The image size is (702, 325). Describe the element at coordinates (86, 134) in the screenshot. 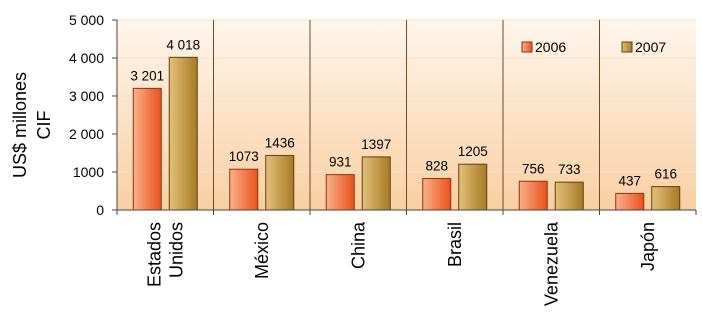

I see `y-tick-label: 2 000` at that location.